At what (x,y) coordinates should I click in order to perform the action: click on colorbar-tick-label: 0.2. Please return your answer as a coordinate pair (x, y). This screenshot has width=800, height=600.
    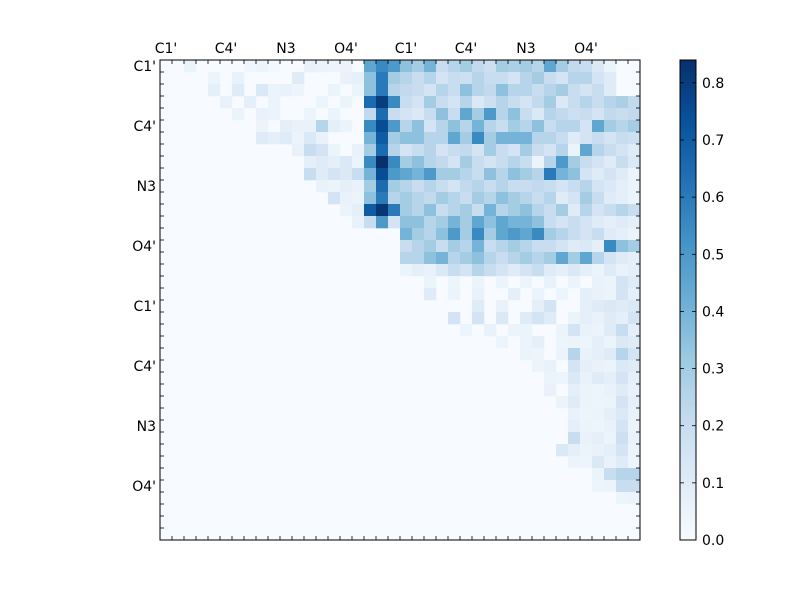
    Looking at the image, I should click on (713, 427).